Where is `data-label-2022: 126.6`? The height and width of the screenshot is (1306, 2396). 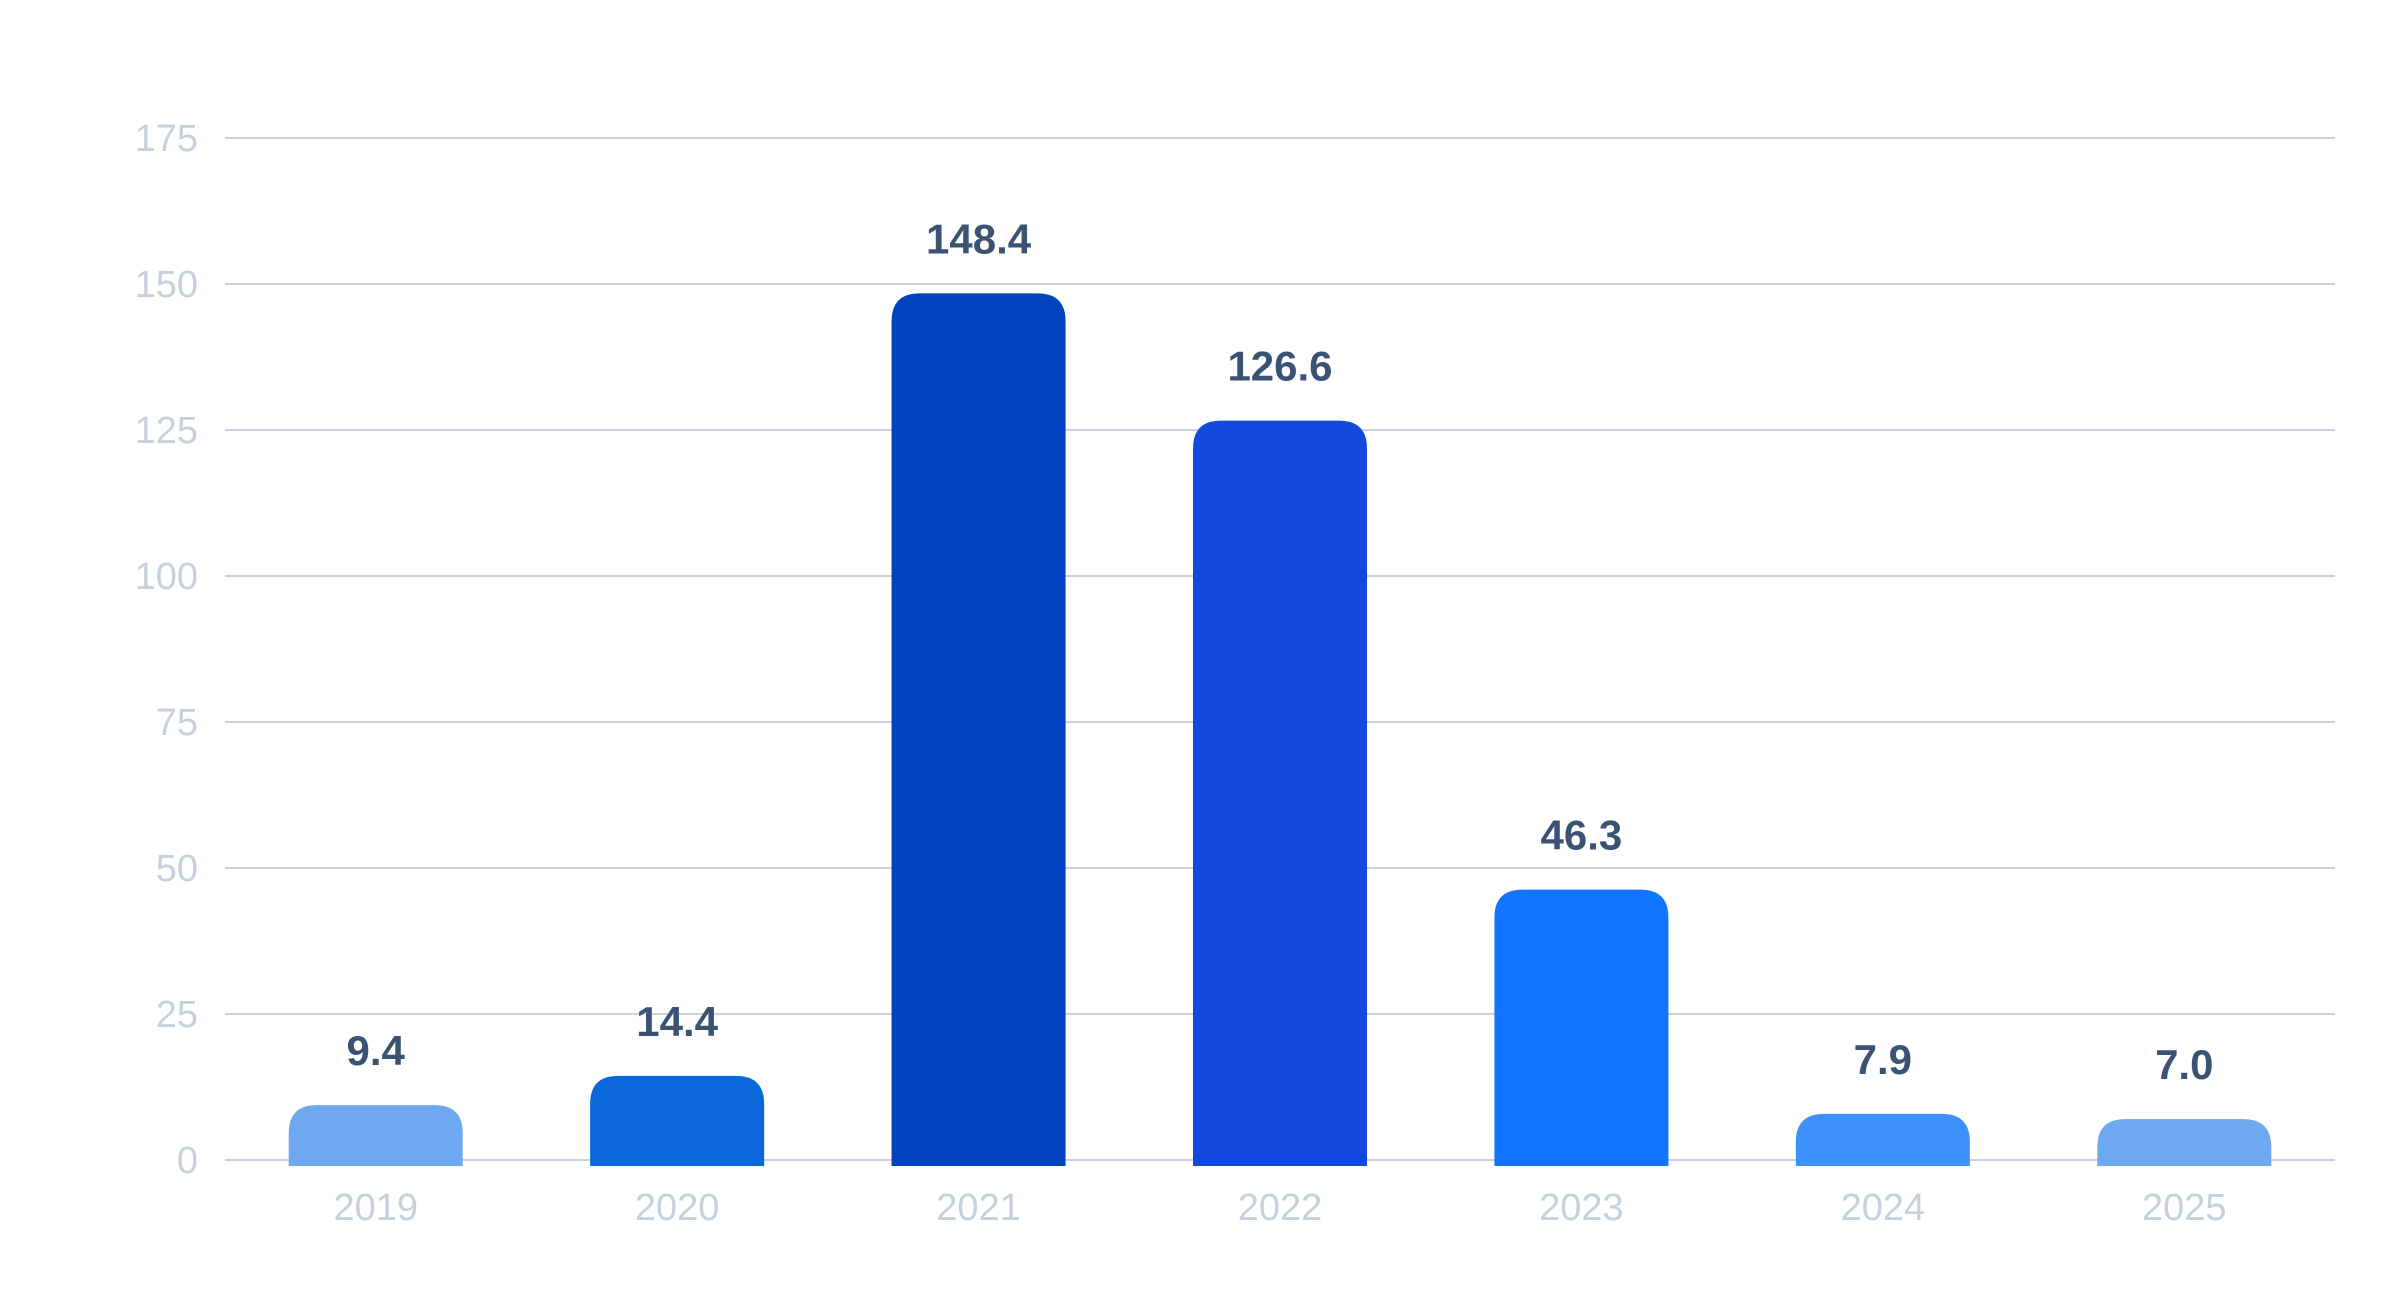 data-label-2022: 126.6 is located at coordinates (1279, 366).